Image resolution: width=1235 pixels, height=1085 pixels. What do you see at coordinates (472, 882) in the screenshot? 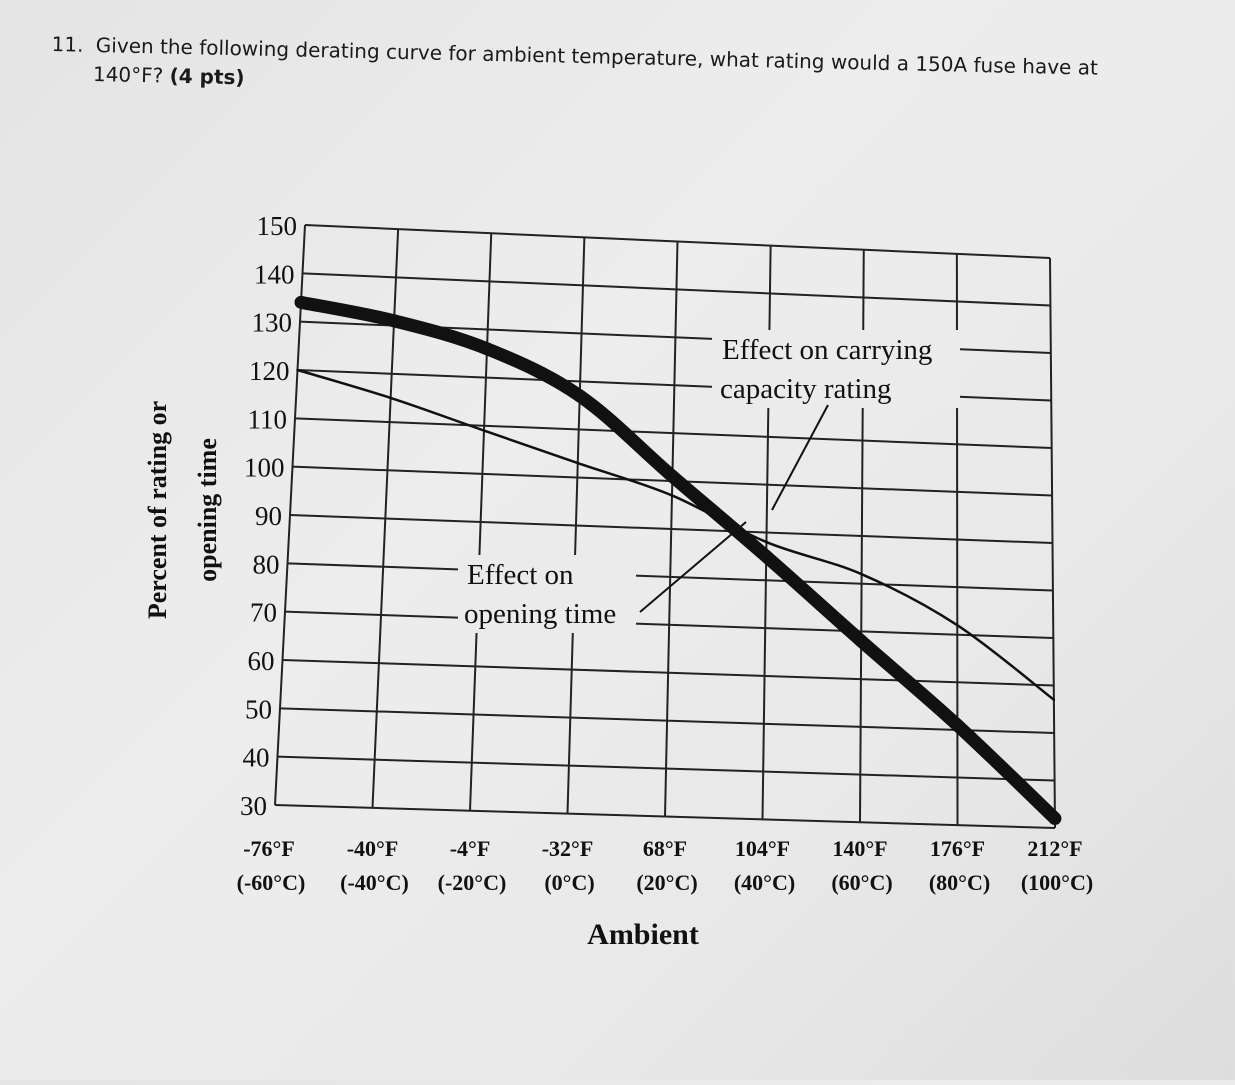
I see `x-tick-label-c: (-20°C)` at bounding box center [472, 882].